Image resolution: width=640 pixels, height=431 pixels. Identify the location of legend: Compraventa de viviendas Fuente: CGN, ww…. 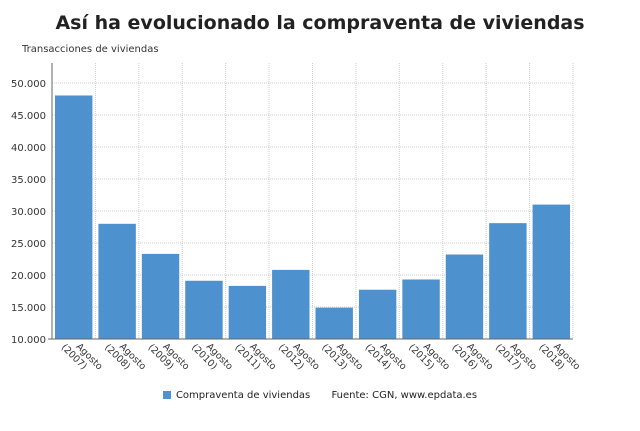
(320, 395).